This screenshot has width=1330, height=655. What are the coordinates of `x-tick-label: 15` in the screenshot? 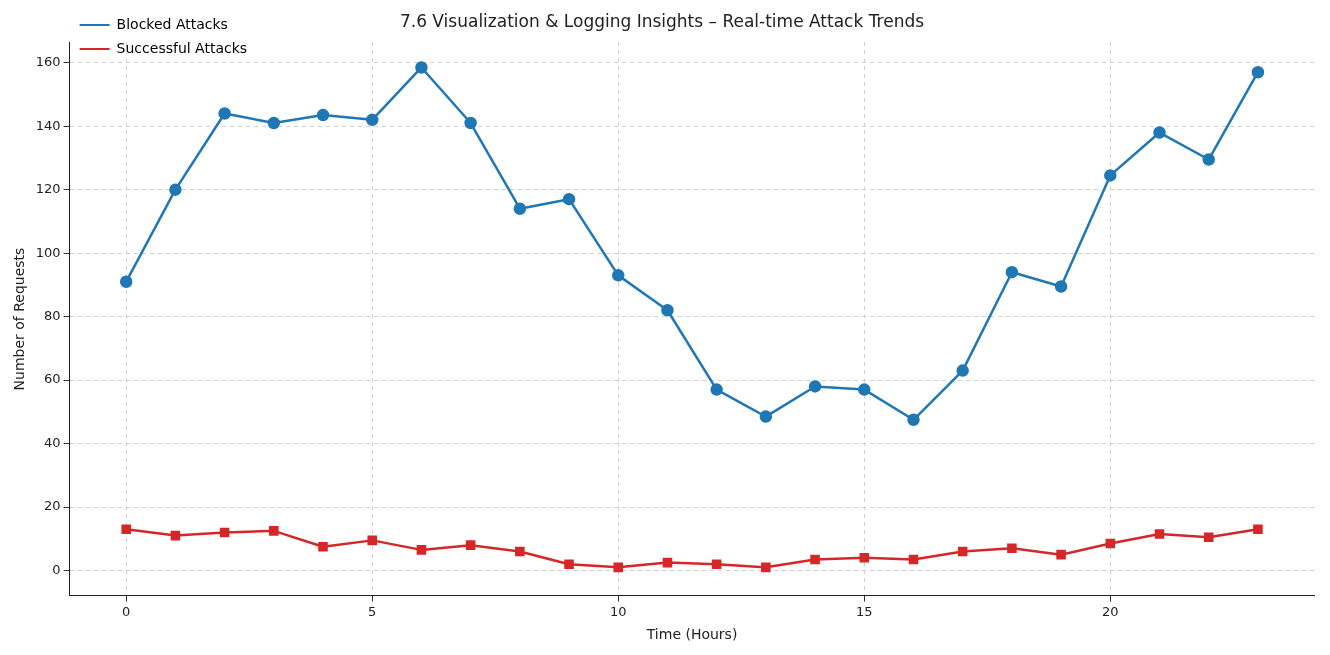 It's located at (864, 611).